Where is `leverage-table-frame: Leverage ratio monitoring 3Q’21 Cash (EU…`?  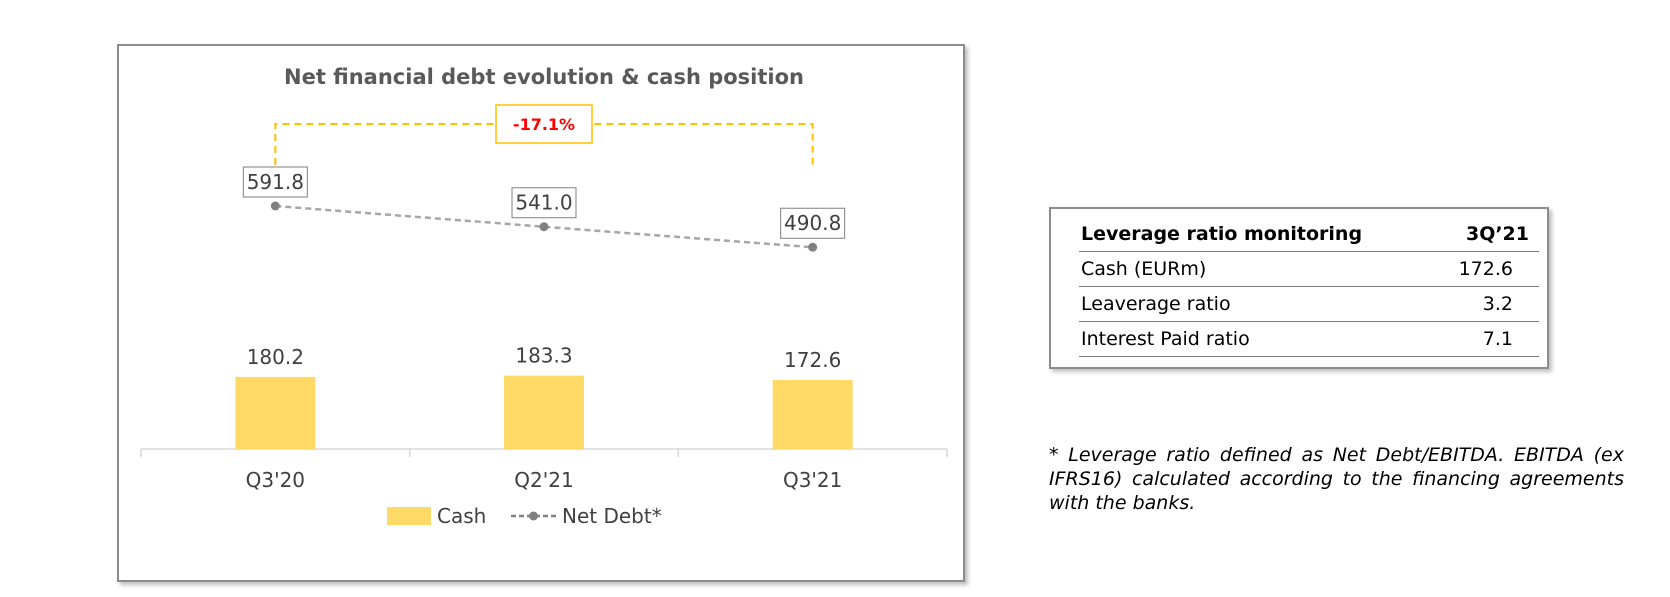 leverage-table-frame: Leverage ratio monitoring 3Q’21 Cash (EU… is located at coordinates (1299, 288).